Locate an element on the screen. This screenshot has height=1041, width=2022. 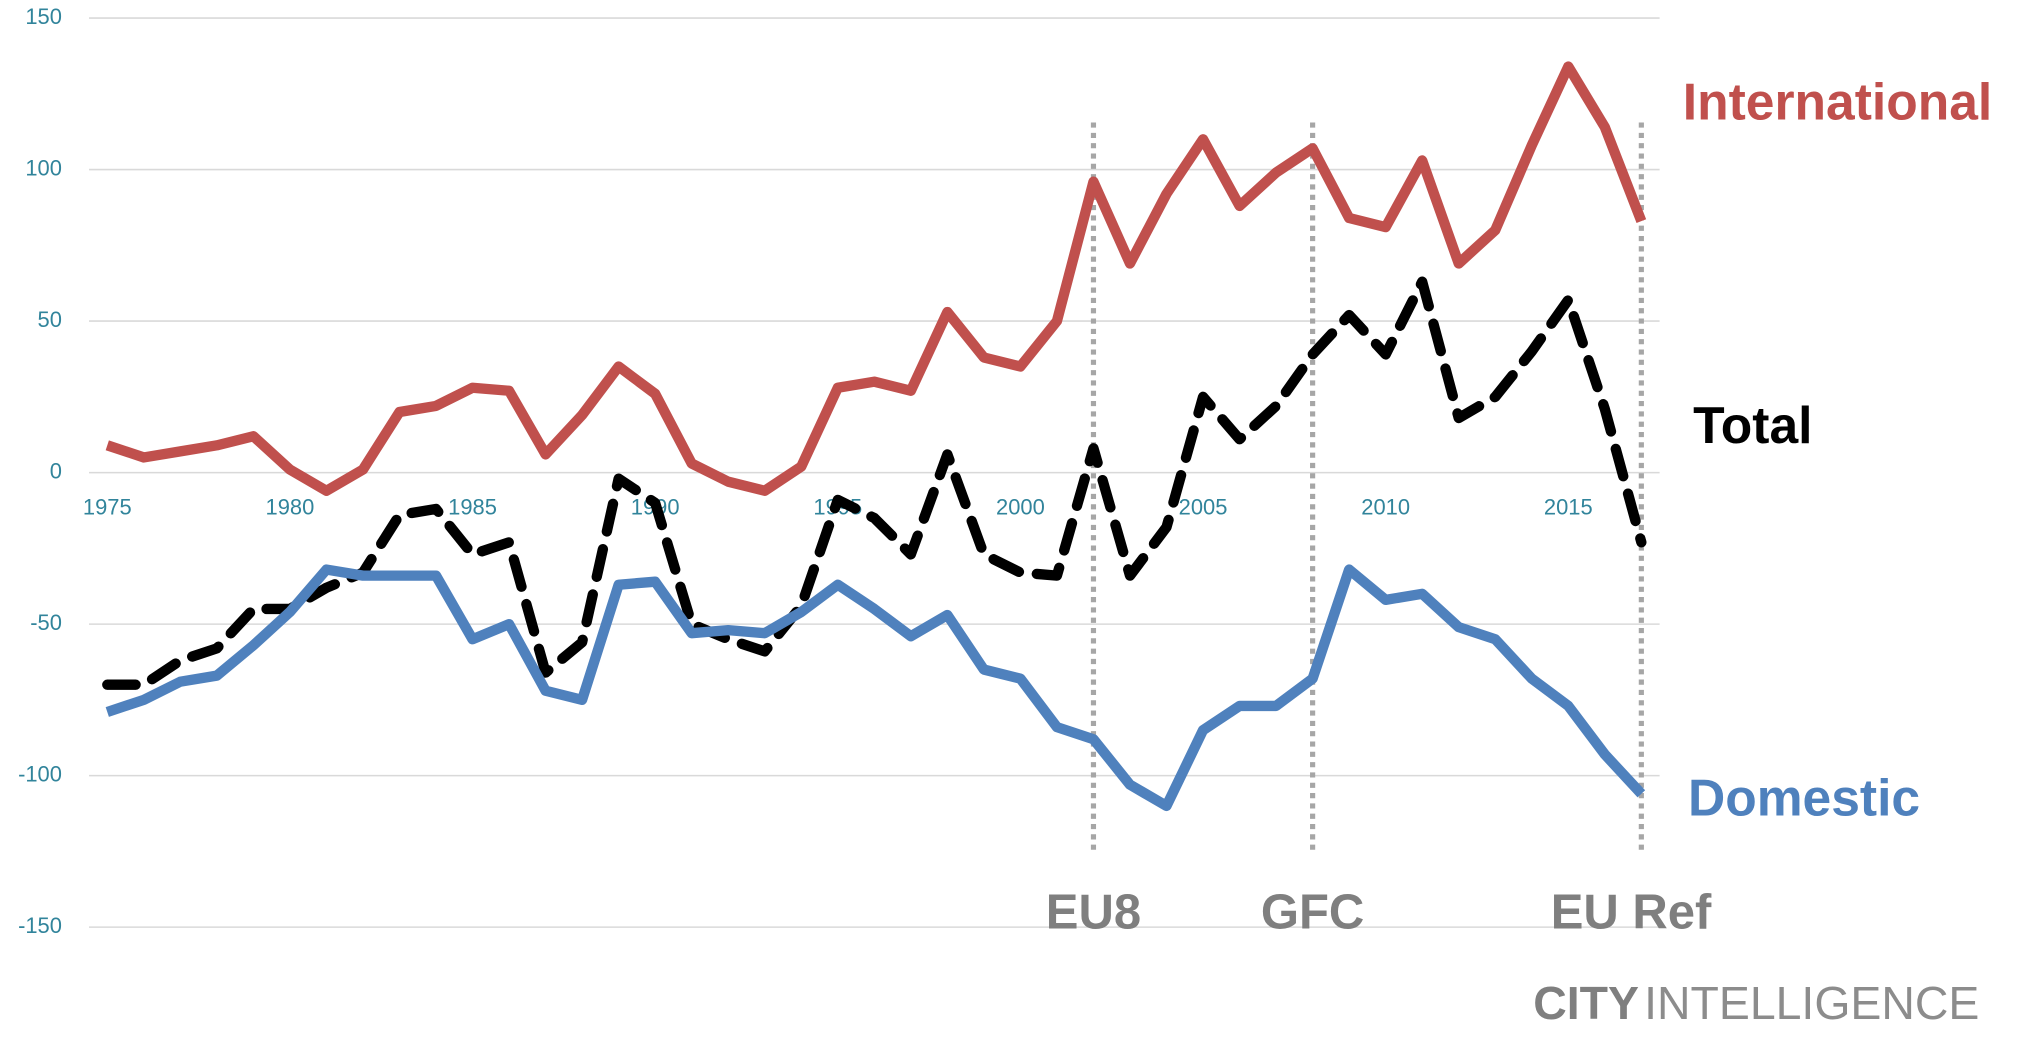
series-label: International is located at coordinates (1837, 101).